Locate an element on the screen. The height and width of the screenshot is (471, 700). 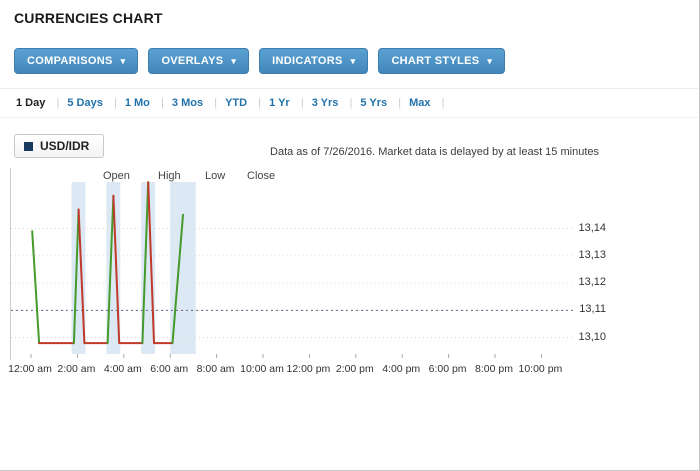
range-tab-3-mos: 3 Mos is located at coordinates (189, 103).